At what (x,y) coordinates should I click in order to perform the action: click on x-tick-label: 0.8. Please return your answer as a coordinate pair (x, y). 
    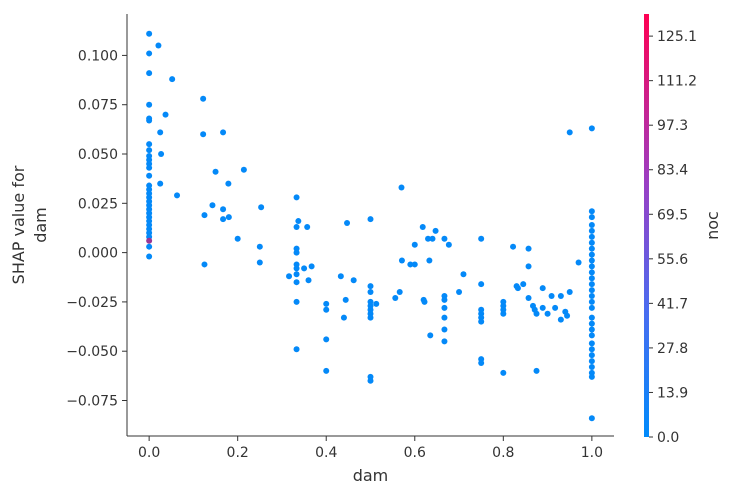
    Looking at the image, I should click on (503, 453).